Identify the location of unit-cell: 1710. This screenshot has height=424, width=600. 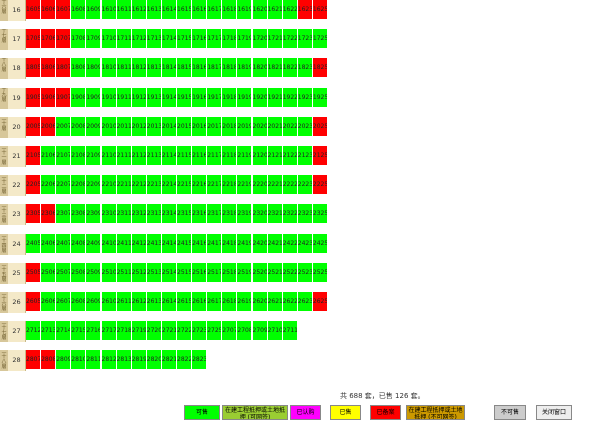
(109, 39).